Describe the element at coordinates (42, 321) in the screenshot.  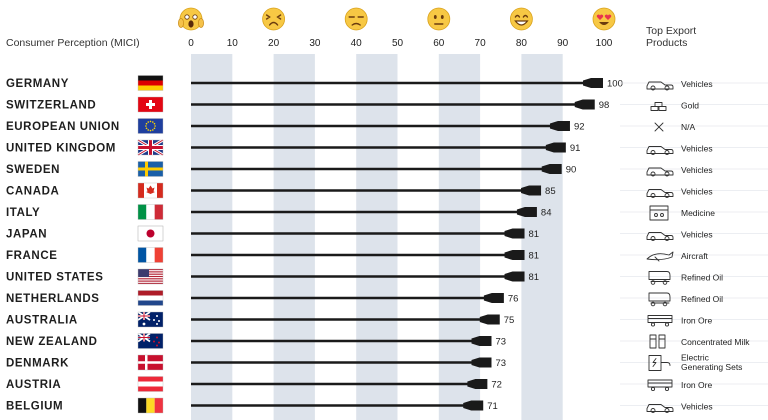
I see `country-label: AUSTRALIA` at that location.